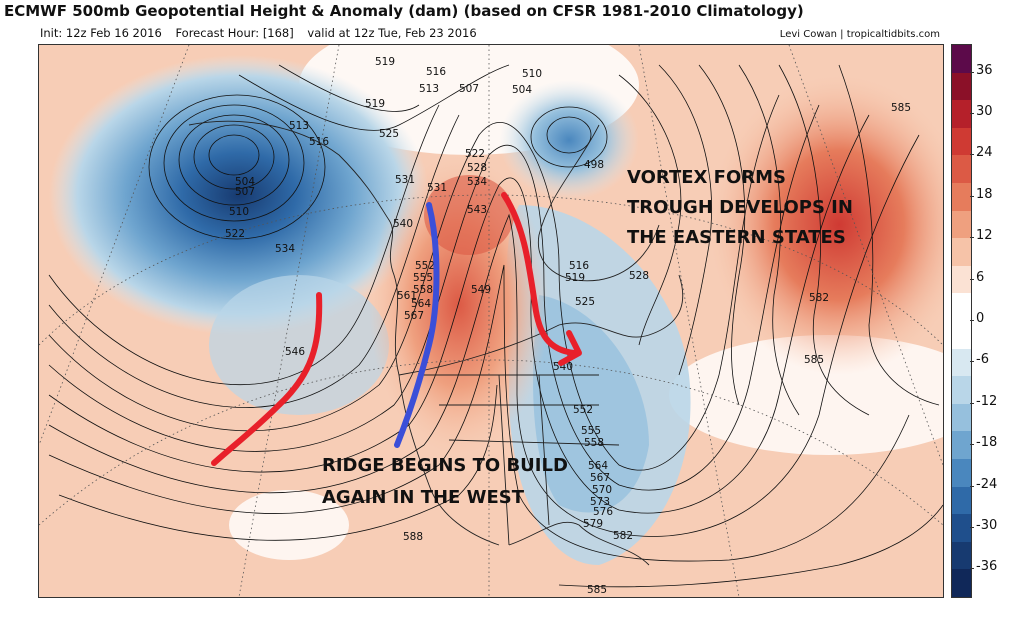 The image size is (1024, 622). Describe the element at coordinates (477, 210) in the screenshot. I see `contour-label: 543` at that location.